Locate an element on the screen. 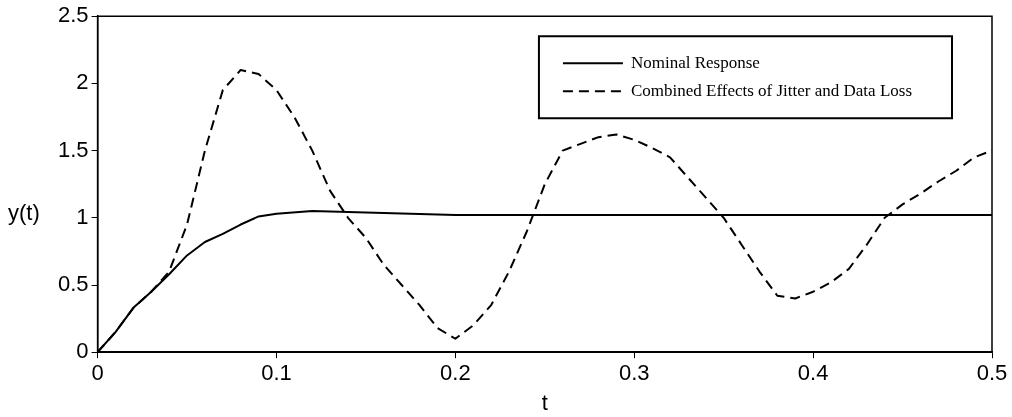 Image resolution: width=1012 pixels, height=417 pixels. legend-label: Nominal Response is located at coordinates (695, 62).